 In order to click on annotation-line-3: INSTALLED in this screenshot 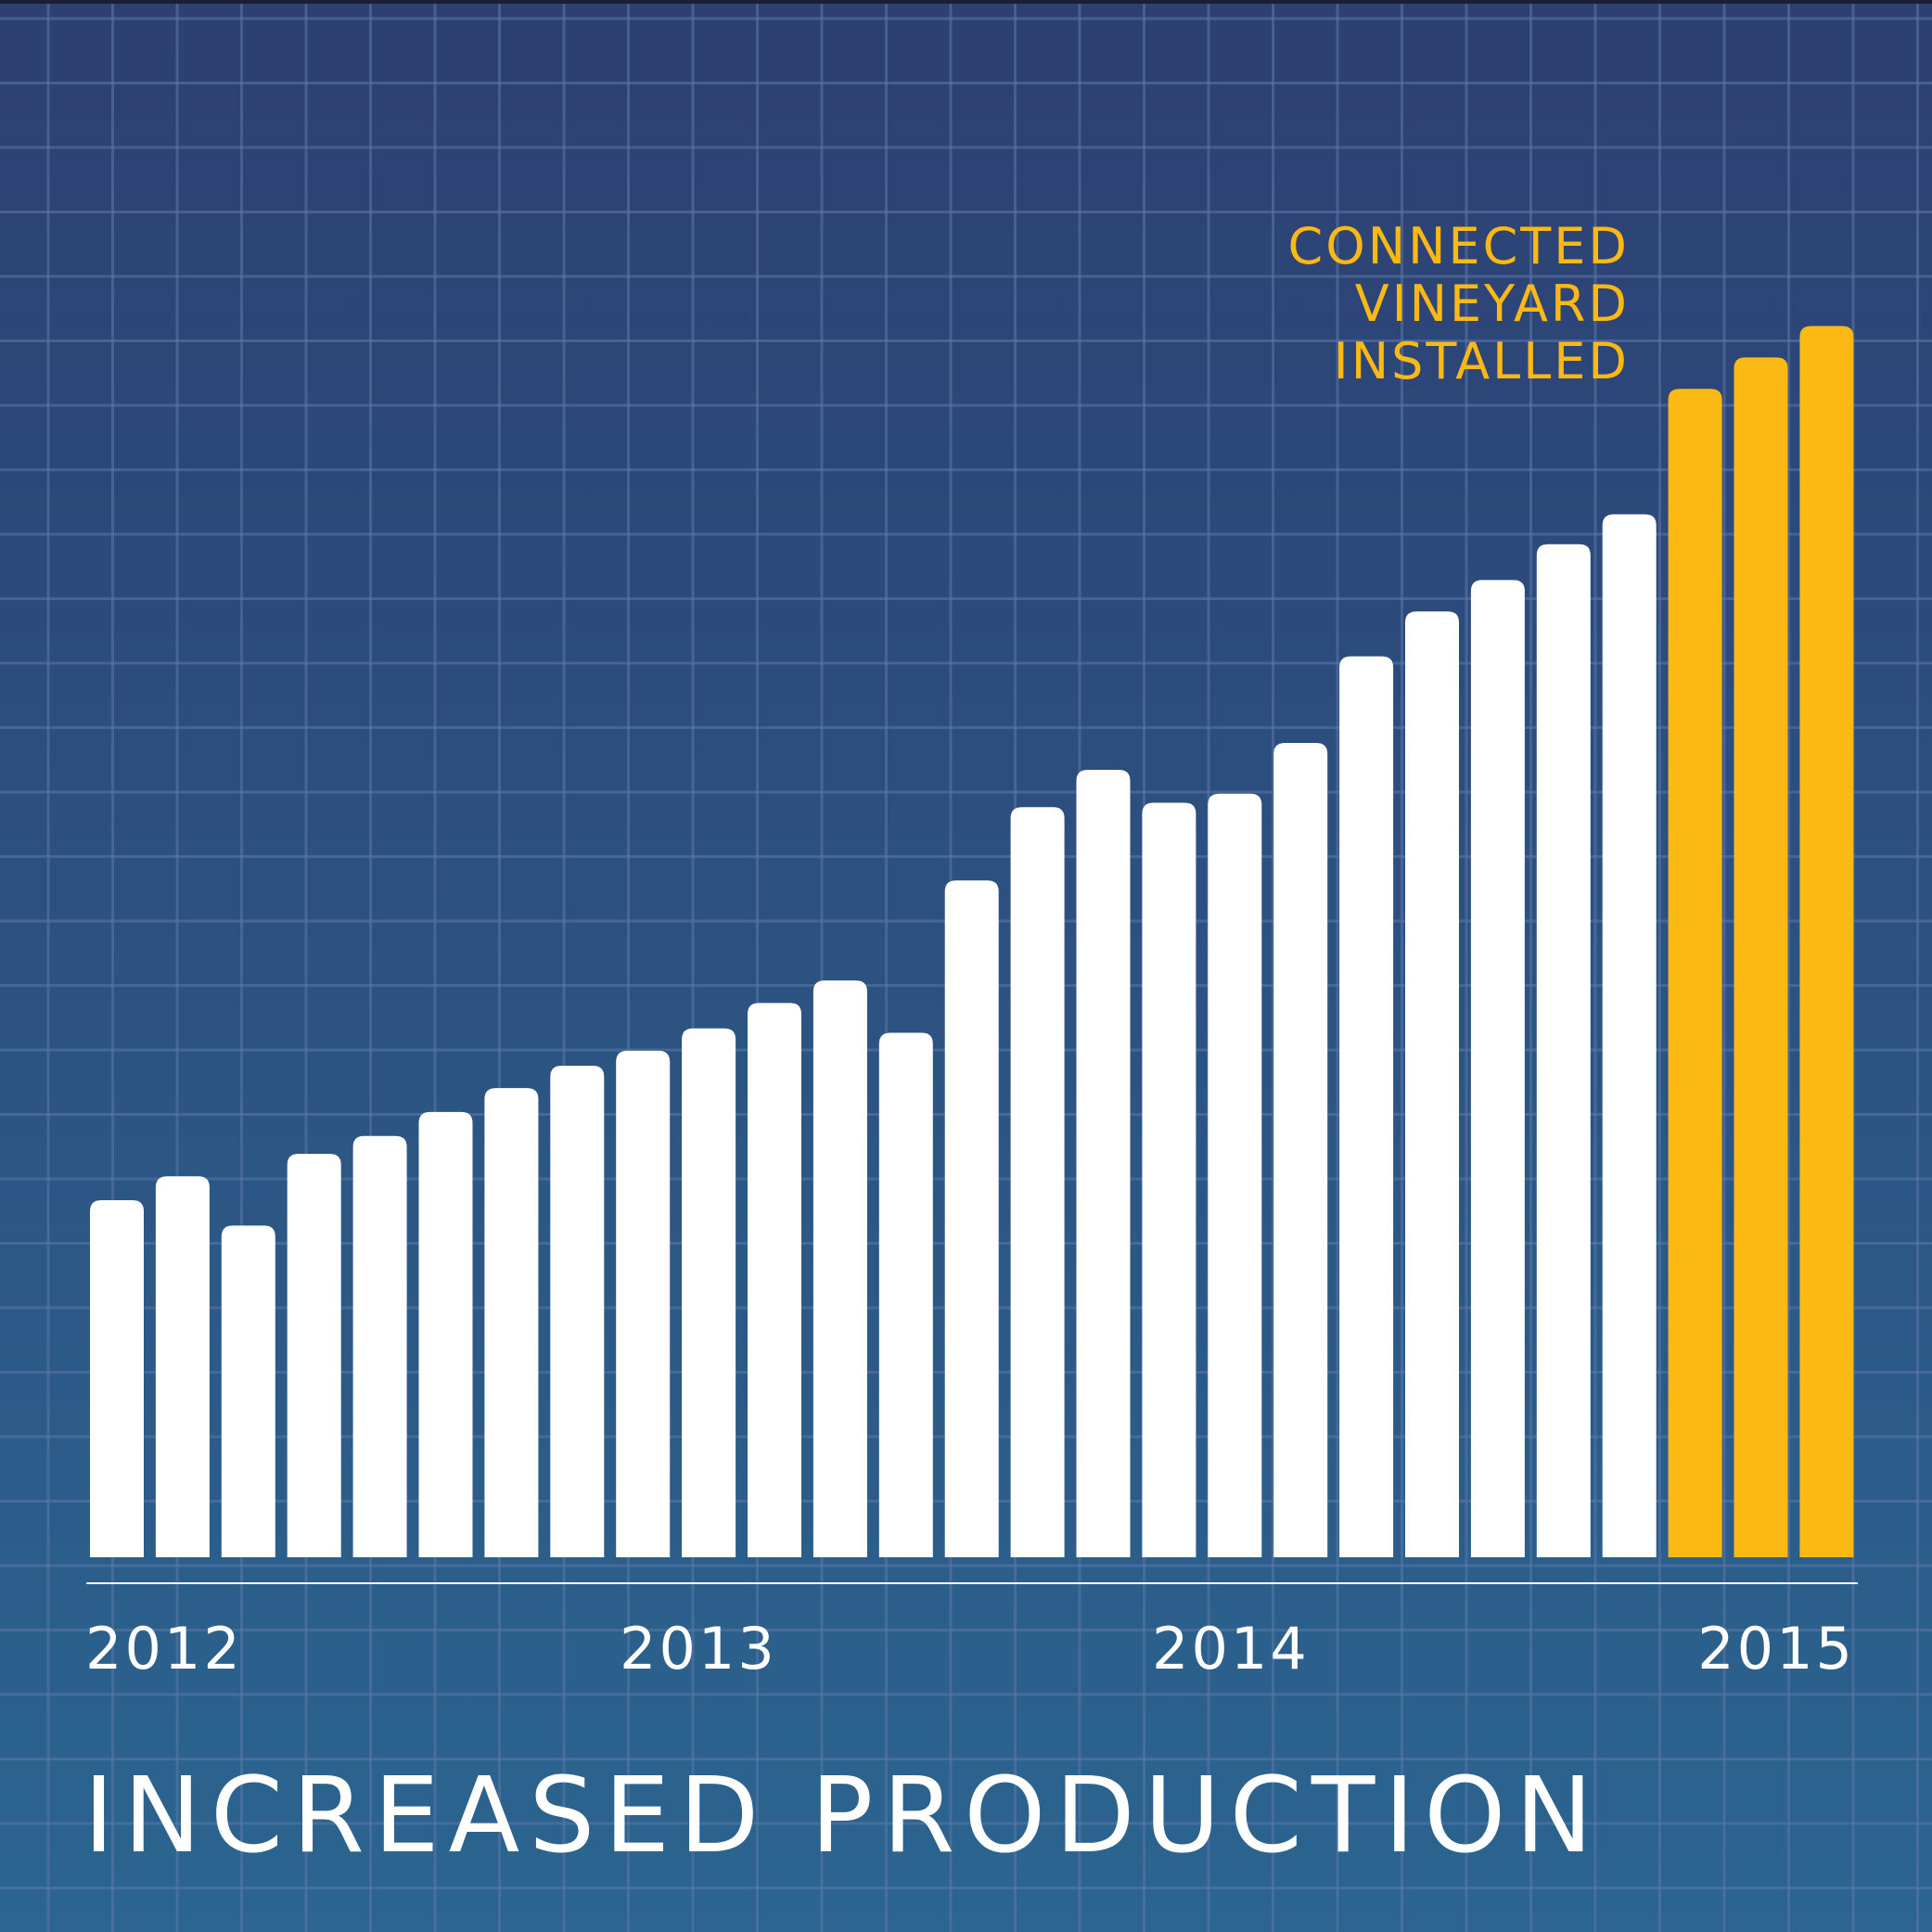, I will do `click(1482, 361)`.